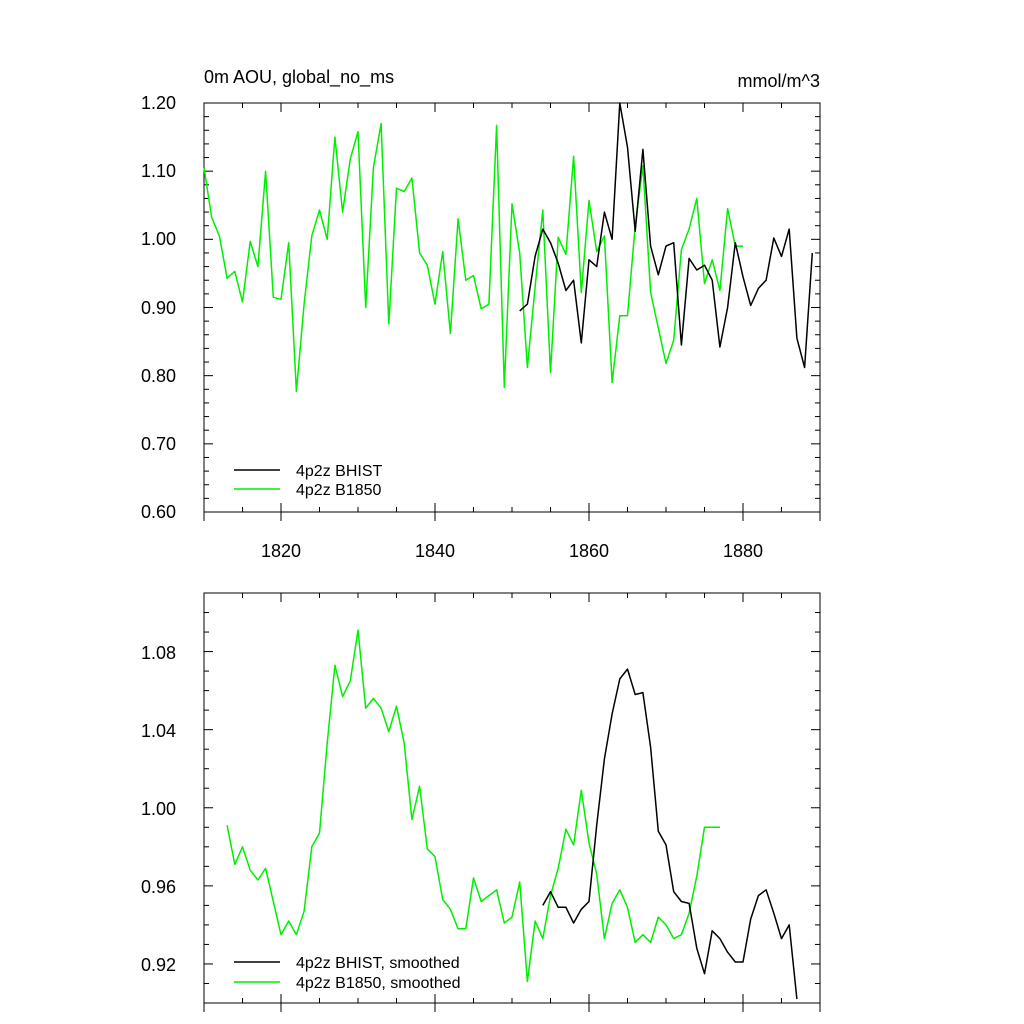 This screenshot has height=1024, width=1024. Describe the element at coordinates (158, 653) in the screenshot. I see `y-tick-label: 1.08` at that location.